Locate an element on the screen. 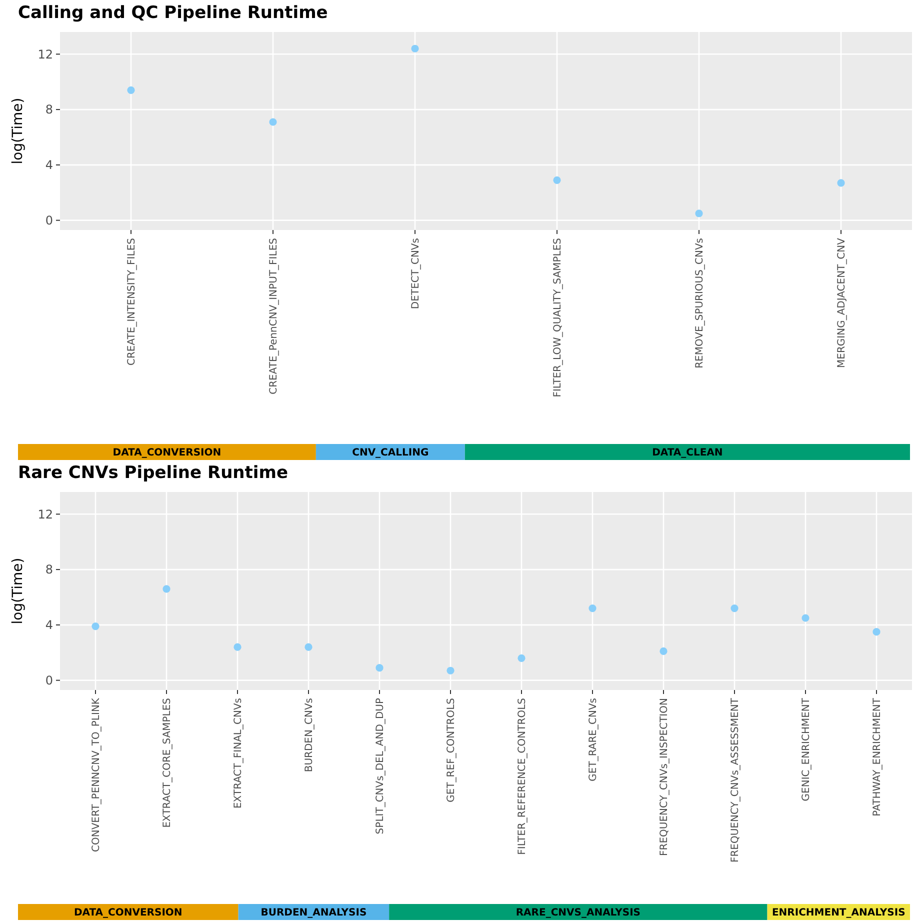 The width and height of the screenshot is (916, 923). chart-title: Calling and QC Pipeline Runtime is located at coordinates (173, 13).